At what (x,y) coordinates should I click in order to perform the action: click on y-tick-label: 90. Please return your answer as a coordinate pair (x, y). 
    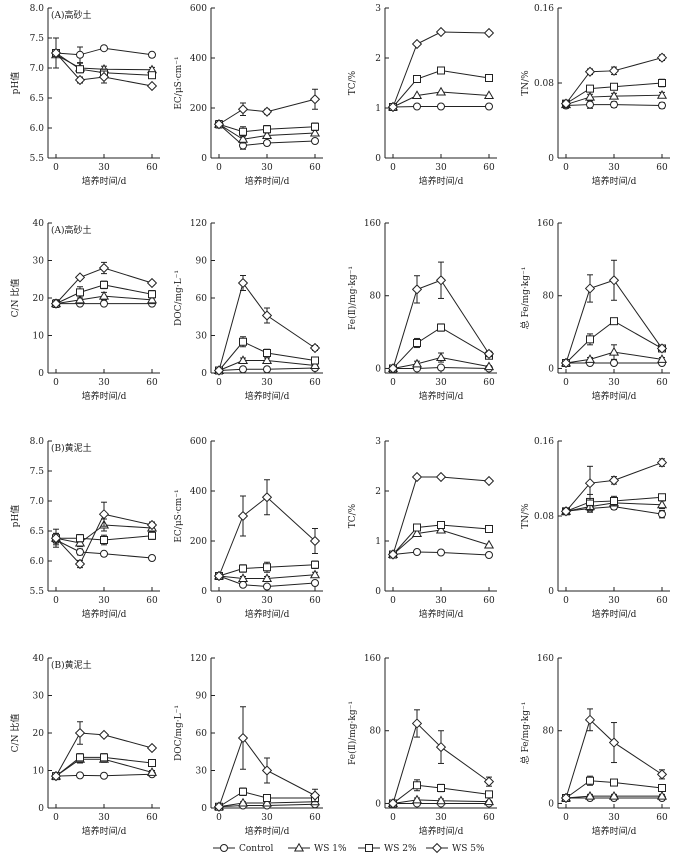
    Looking at the image, I should click on (202, 697).